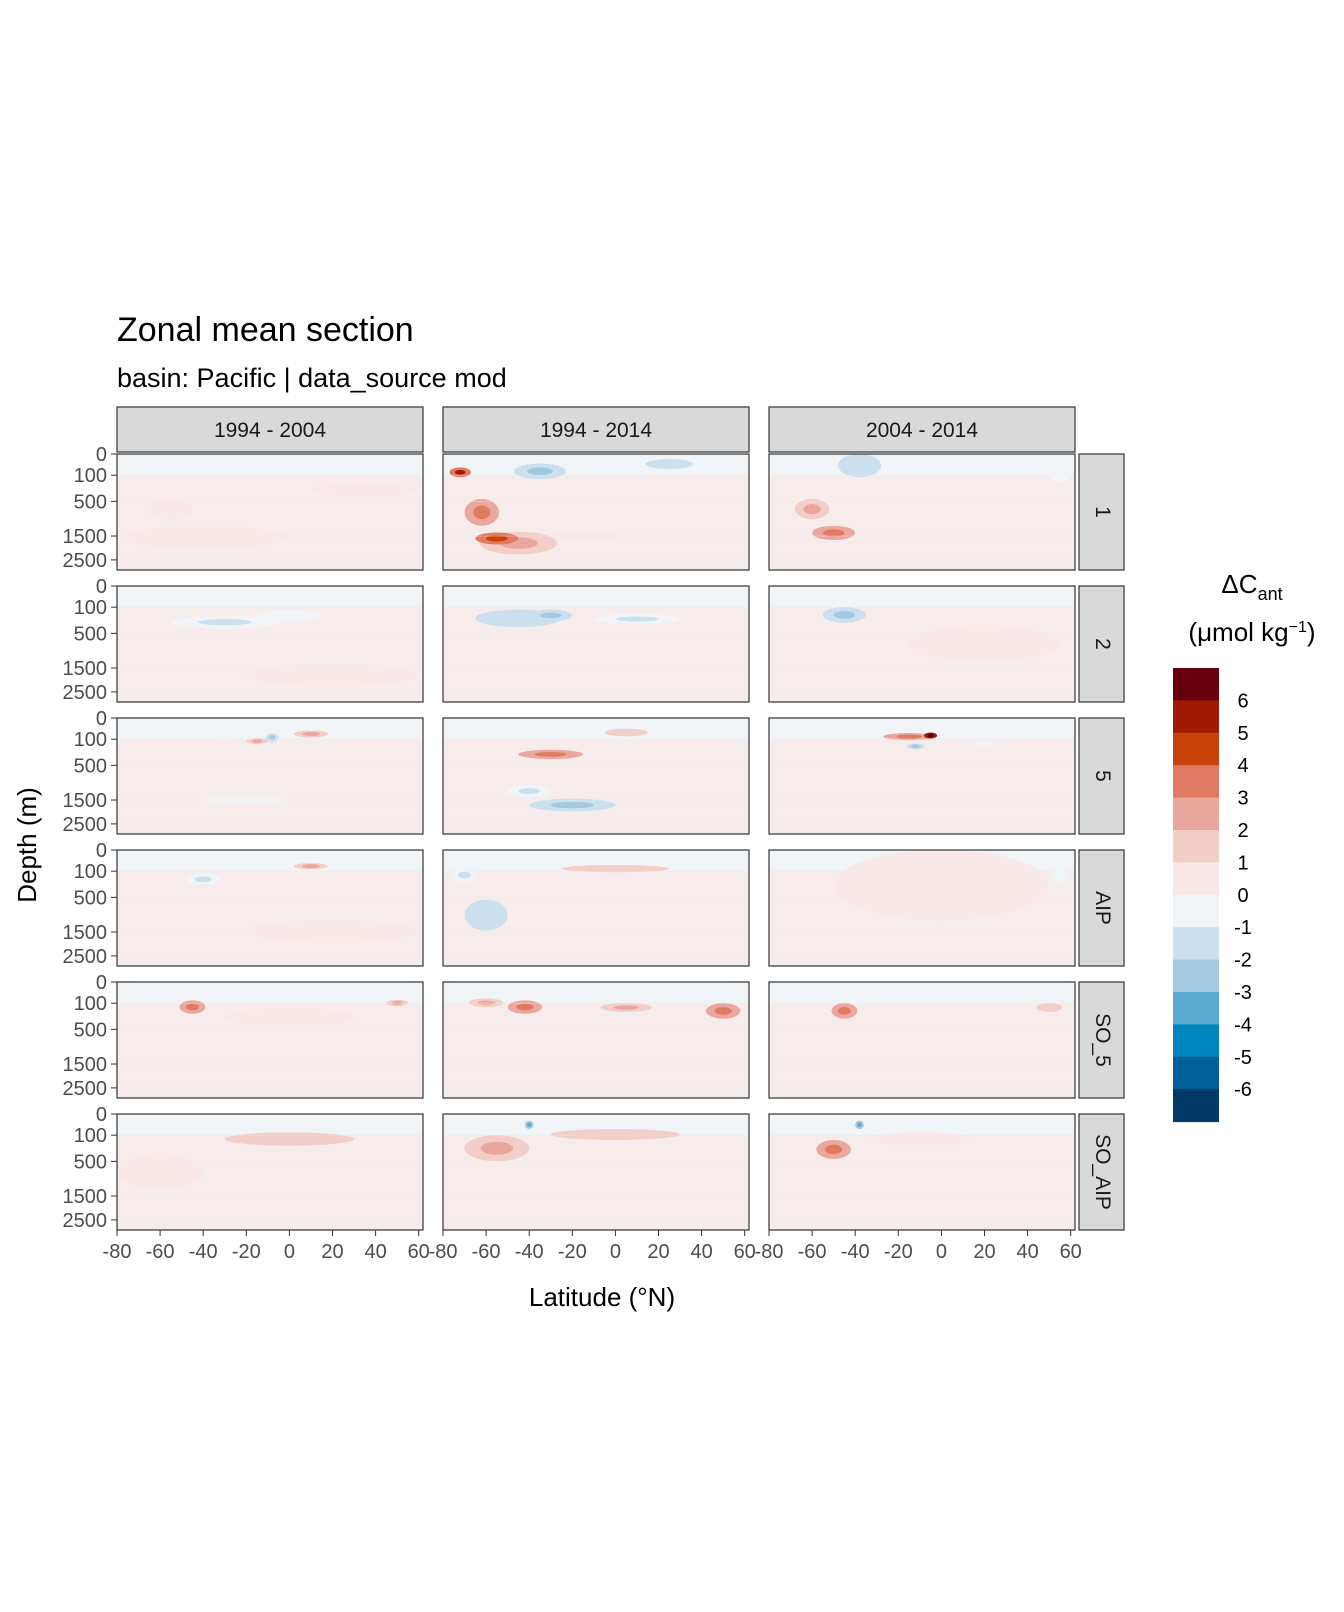 The height and width of the screenshot is (1612, 1344). I want to click on legend-label: -1, so click(1243, 928).